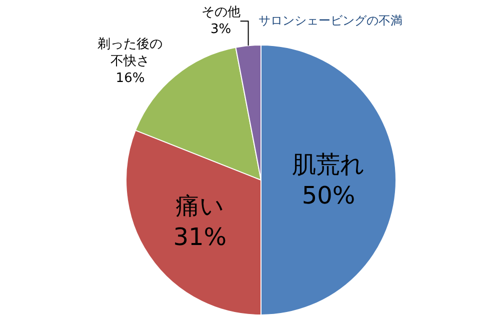 The width and height of the screenshot is (493, 326). What do you see at coordinates (130, 78) in the screenshot?
I see `data-label: 16%` at bounding box center [130, 78].